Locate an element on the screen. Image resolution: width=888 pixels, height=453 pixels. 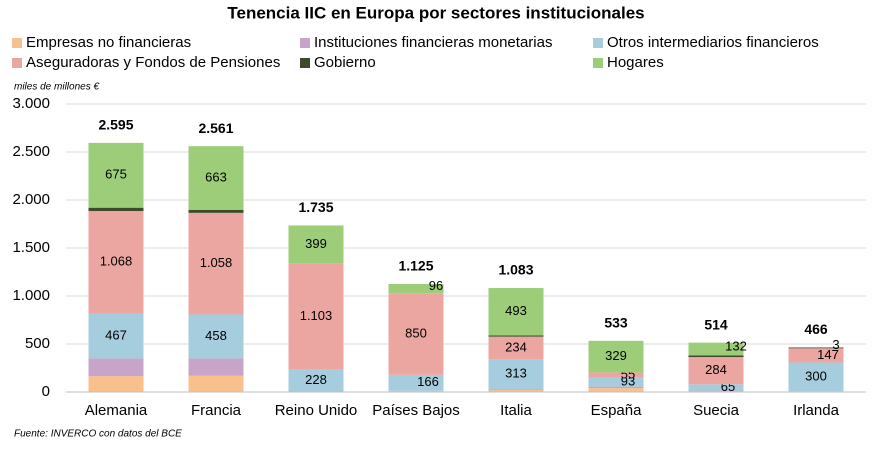
data-label: 329 is located at coordinates (616, 355).